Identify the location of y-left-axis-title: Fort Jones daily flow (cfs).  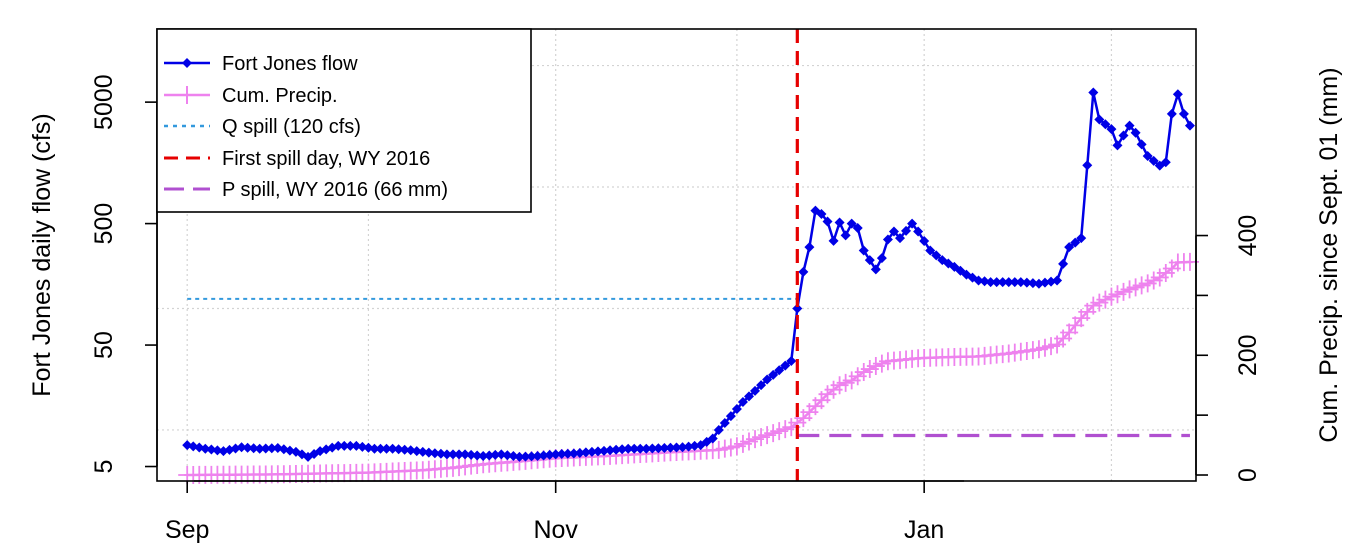
(42, 254).